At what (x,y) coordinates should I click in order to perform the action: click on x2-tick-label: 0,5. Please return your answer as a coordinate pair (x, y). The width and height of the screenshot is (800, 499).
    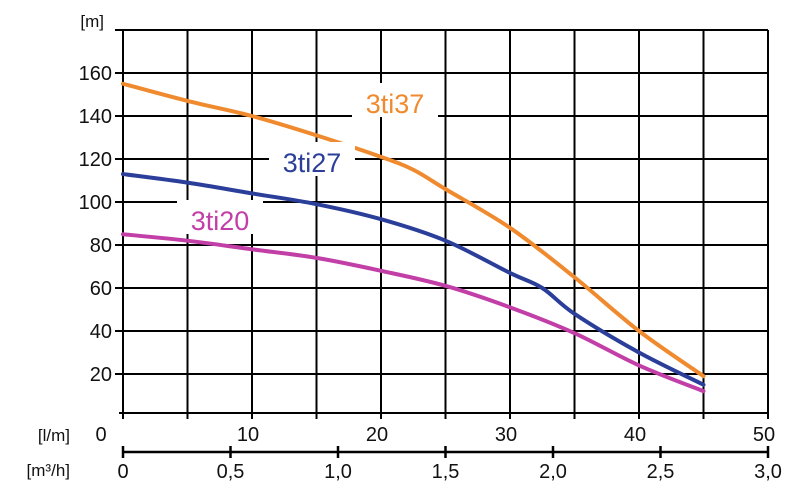
    Looking at the image, I should click on (231, 472).